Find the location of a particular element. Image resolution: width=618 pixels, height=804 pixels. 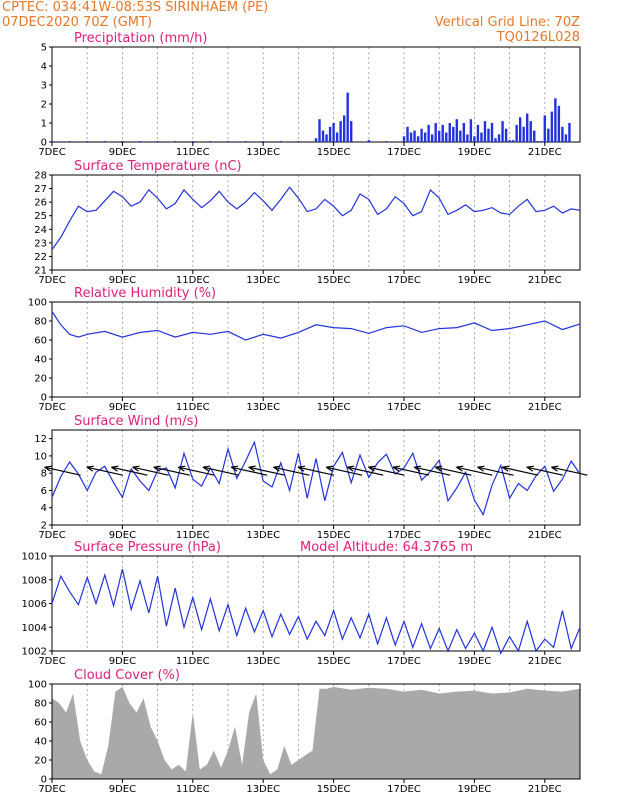

y-tick-label: 1006 is located at coordinates (34, 604).